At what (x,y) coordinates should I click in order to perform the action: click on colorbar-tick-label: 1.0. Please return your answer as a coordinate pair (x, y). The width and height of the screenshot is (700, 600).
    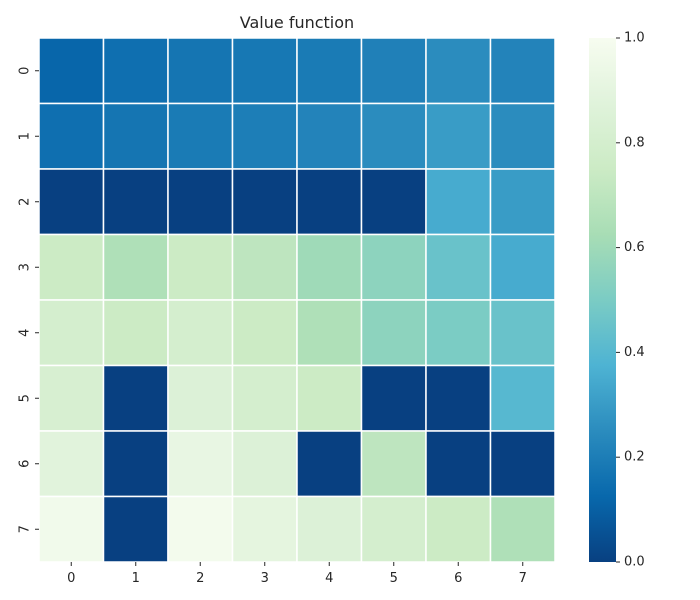
    Looking at the image, I should click on (634, 38).